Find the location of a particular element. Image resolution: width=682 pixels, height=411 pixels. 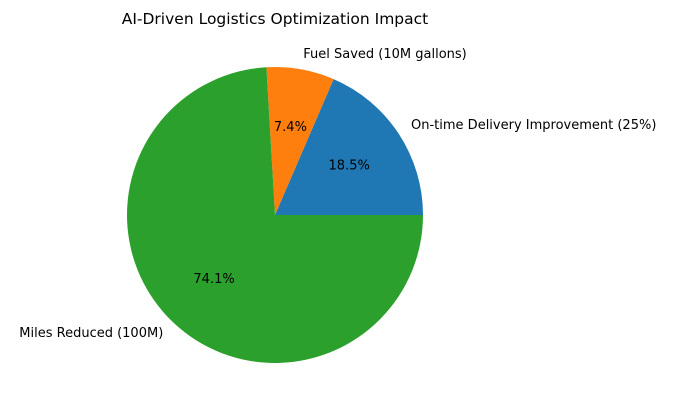

slice-percent-label: 74.1% is located at coordinates (213, 279).